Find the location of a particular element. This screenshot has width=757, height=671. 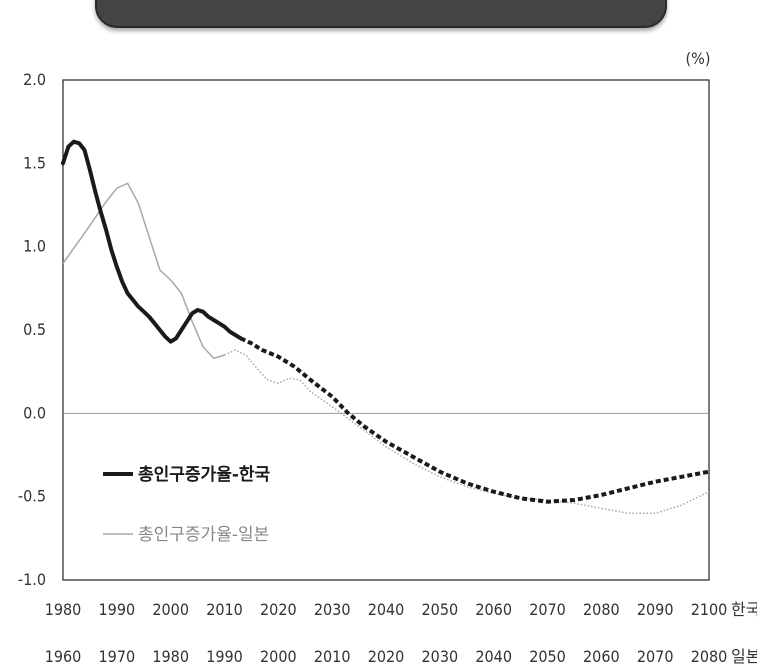

series-line-korea is located at coordinates (152, 241).